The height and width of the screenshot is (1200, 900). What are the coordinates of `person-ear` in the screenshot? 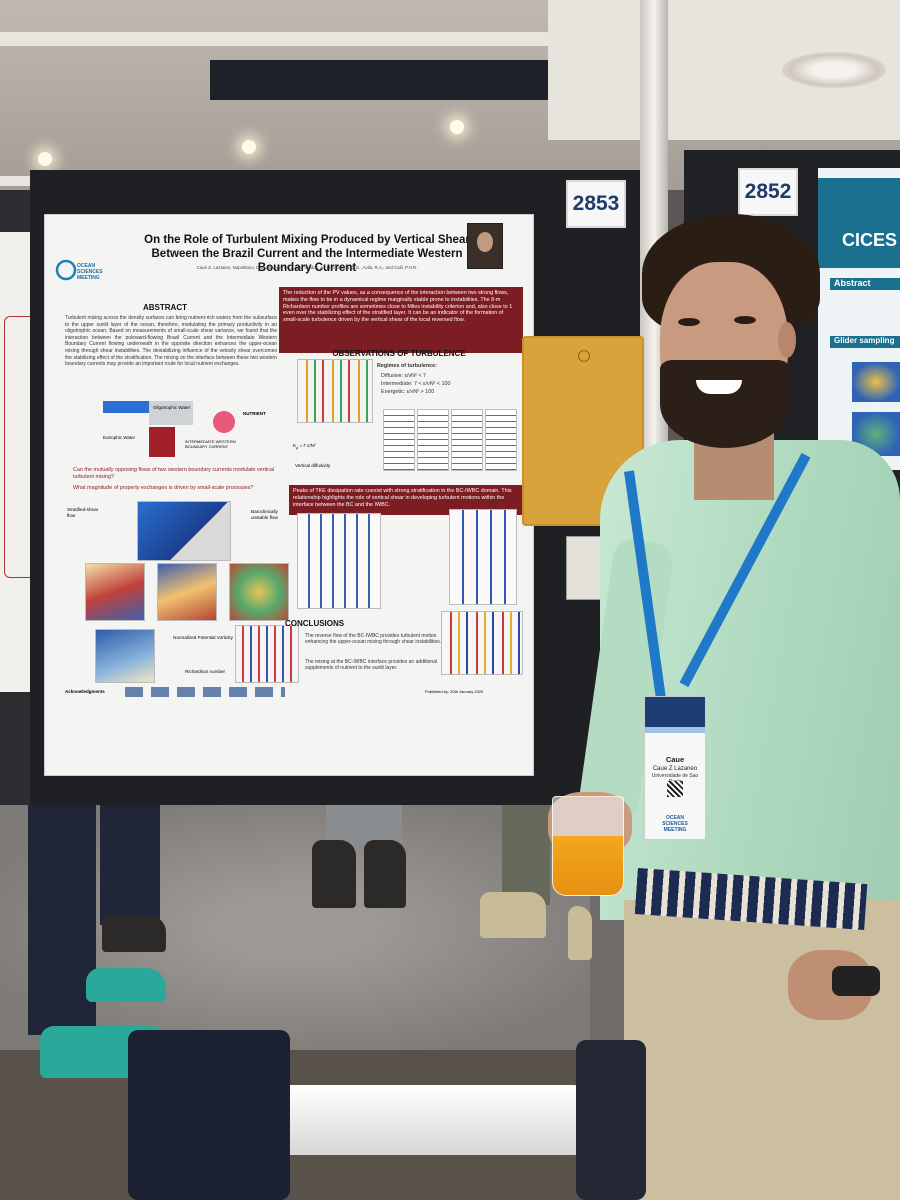 It's located at (787, 340).